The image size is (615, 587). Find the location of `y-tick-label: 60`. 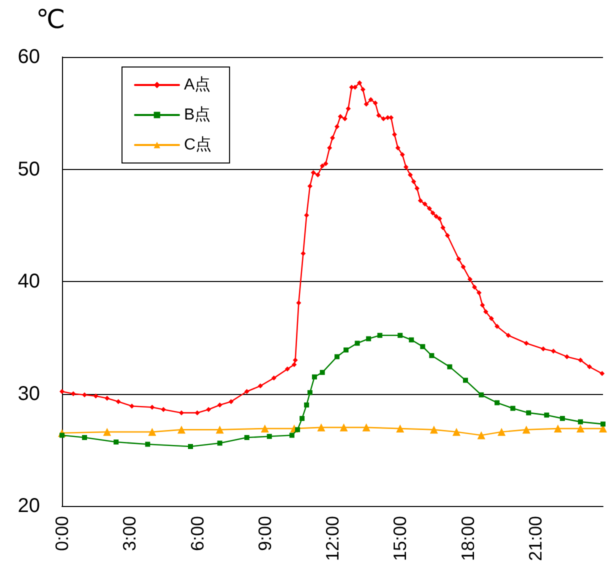

y-tick-label: 60 is located at coordinates (29, 57).